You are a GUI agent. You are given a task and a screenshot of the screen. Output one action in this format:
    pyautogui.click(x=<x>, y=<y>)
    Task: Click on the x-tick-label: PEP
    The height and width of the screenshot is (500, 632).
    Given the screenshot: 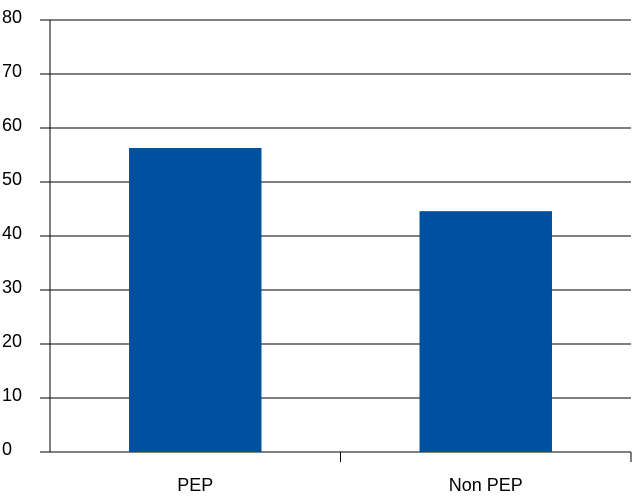 What is the action you would take?
    pyautogui.click(x=195, y=485)
    